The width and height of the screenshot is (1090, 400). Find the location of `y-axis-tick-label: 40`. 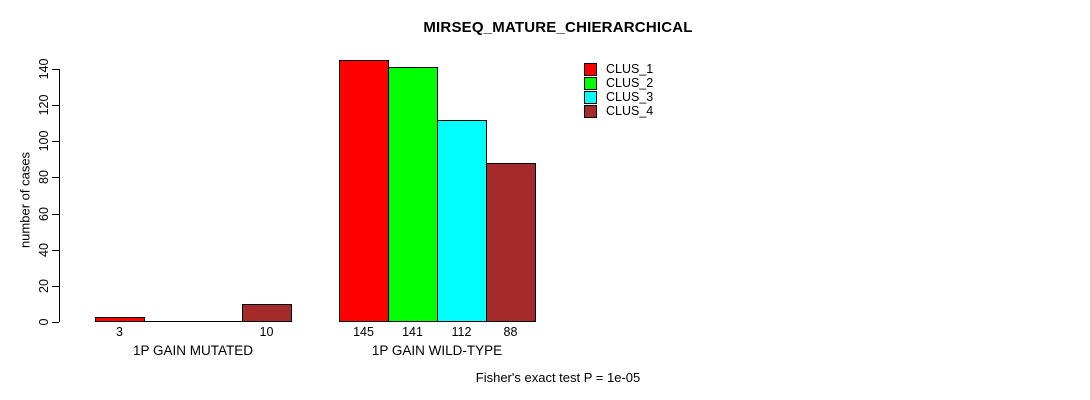

y-axis-tick-label: 40 is located at coordinates (44, 250).